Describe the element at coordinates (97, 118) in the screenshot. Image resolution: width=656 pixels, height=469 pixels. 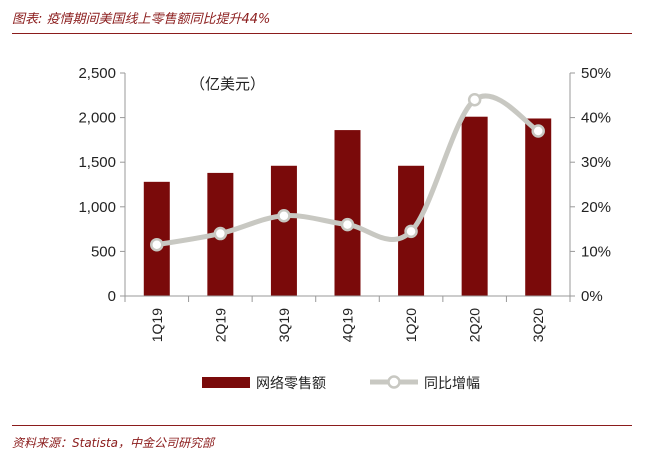
I see `y-left-tick-label: 2,000` at that location.